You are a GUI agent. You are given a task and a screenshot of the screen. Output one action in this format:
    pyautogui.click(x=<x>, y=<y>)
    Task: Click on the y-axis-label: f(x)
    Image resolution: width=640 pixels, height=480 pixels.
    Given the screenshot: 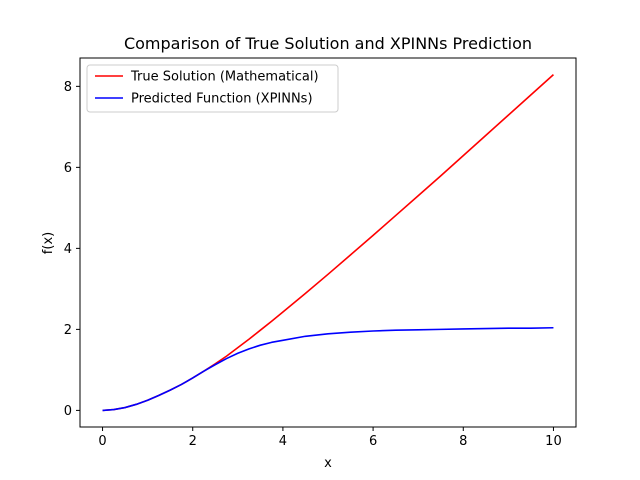 What is the action you would take?
    pyautogui.click(x=48, y=243)
    